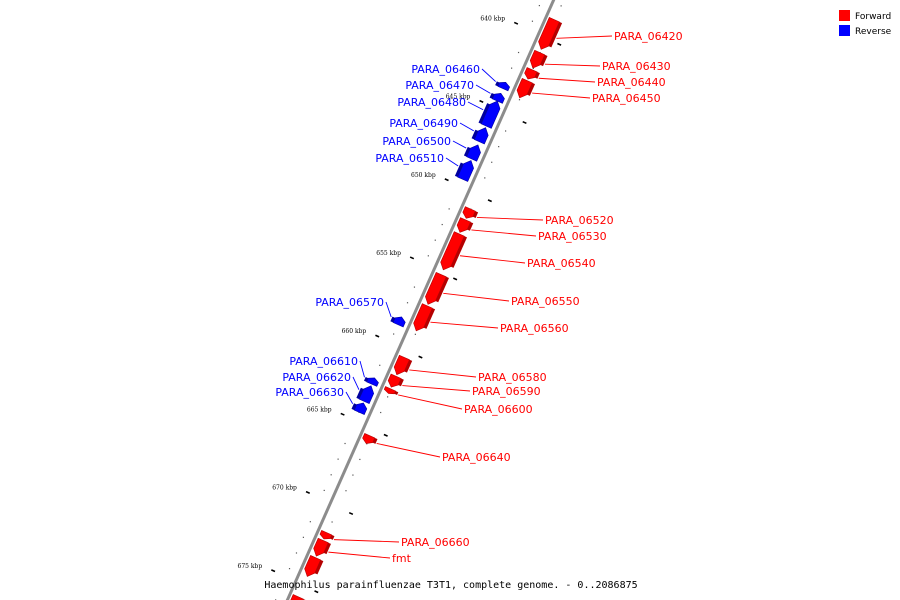  I want to click on gene-fmt, so click(322, 547).